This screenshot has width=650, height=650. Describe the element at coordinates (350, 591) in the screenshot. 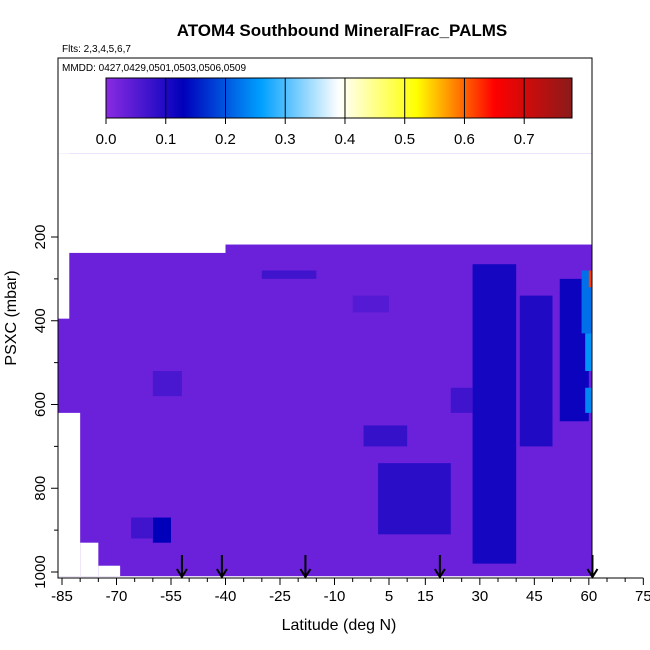

I see `x-axis: -85 -70 -55 -40 -25 -10 5 15 30 45 60 75` at that location.